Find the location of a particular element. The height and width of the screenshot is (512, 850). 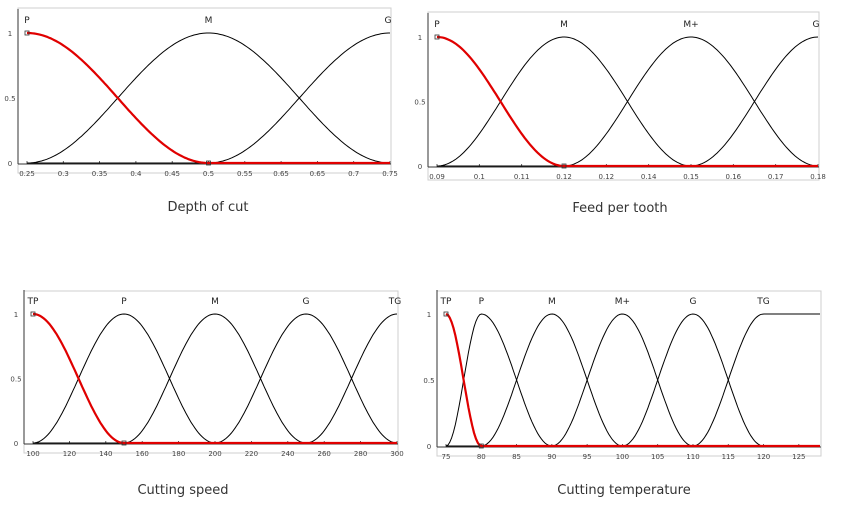

x-tick-label: 0.25 is located at coordinates (27, 174).